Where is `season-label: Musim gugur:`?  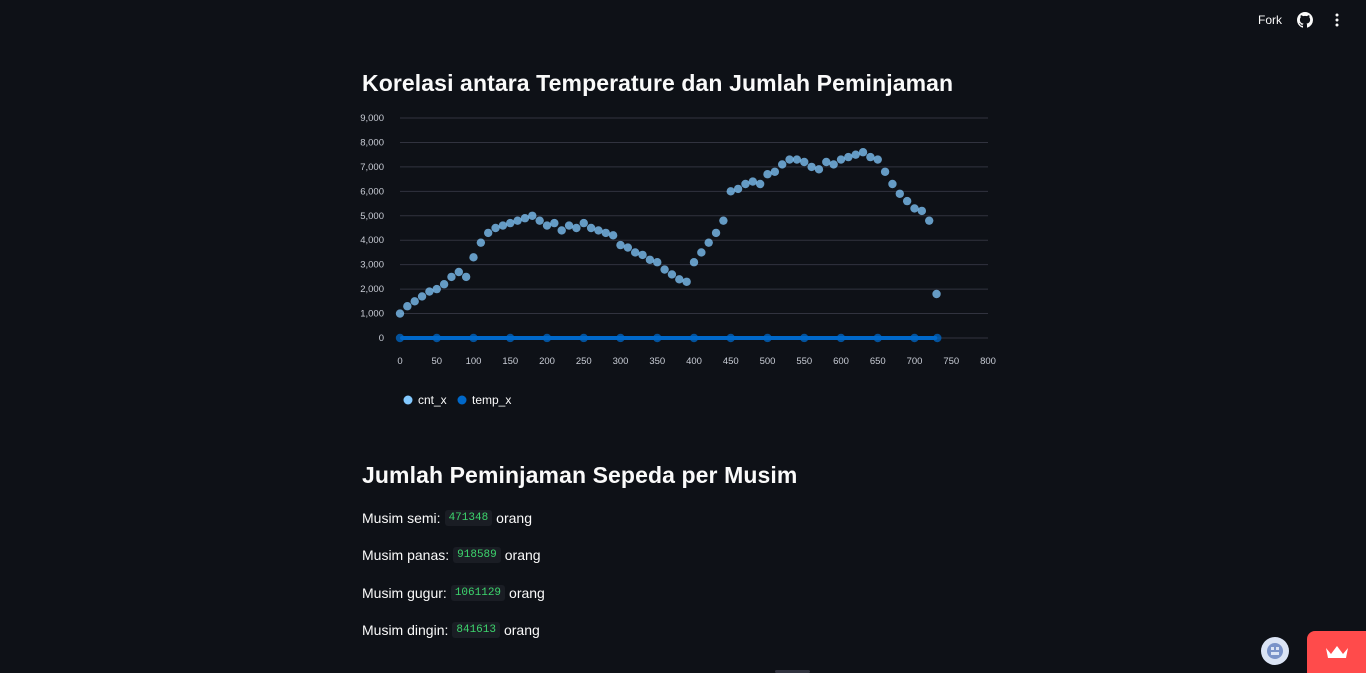 season-label: Musim gugur: is located at coordinates (404, 593).